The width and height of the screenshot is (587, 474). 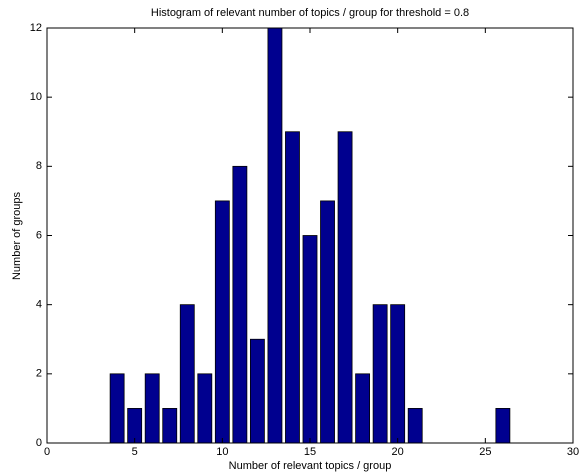 What do you see at coordinates (17, 235) in the screenshot?
I see `y-axis-label: Number of groups` at bounding box center [17, 235].